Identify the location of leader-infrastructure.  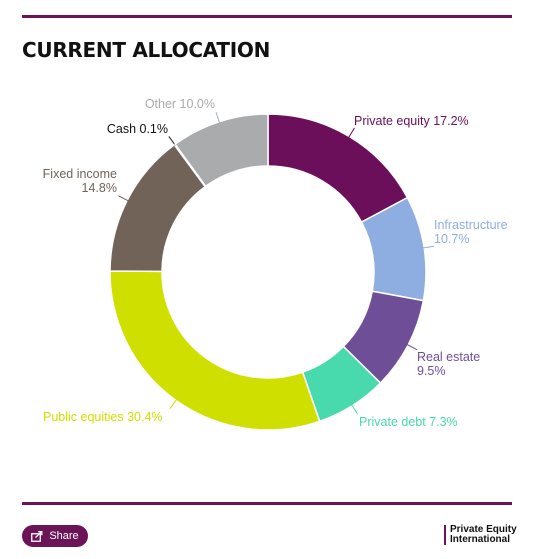
(428, 247).